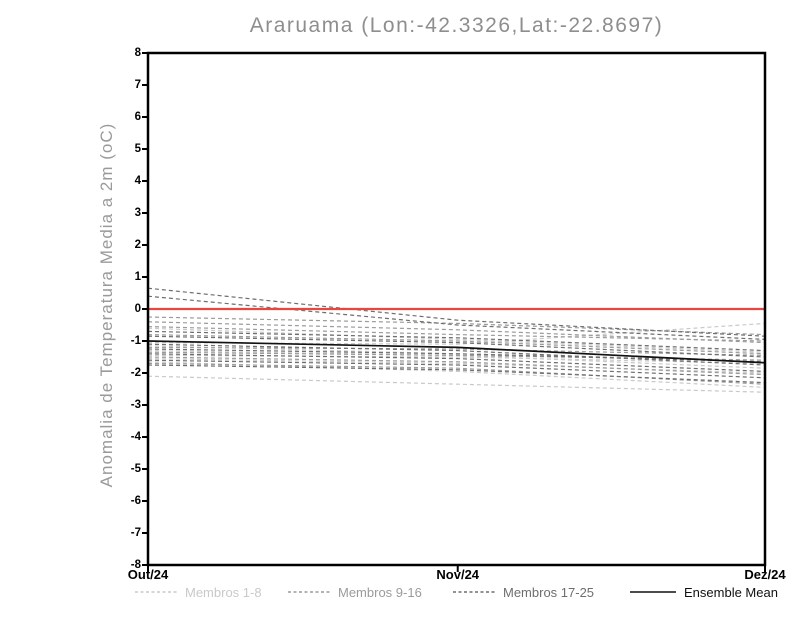 The width and height of the screenshot is (800, 618). I want to click on legend-label: Membros 17-25, so click(549, 592).